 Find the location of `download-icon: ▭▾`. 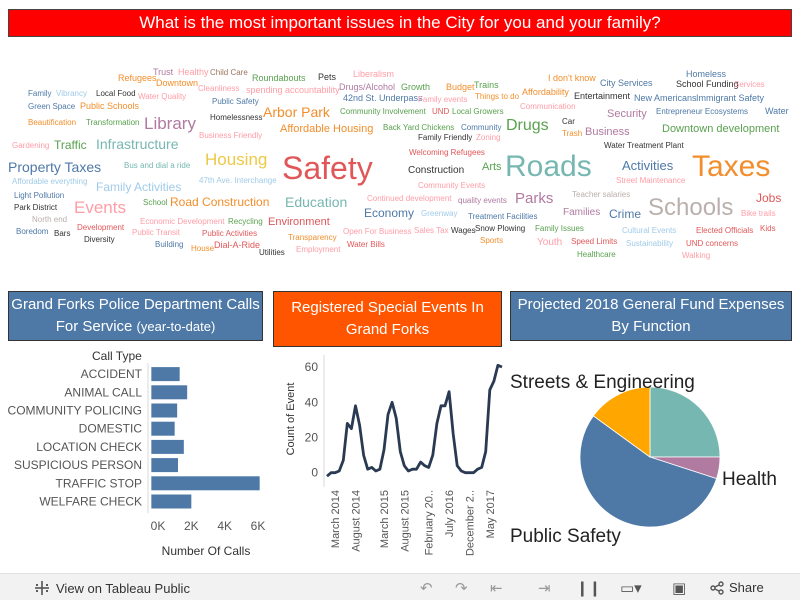

download-icon: ▭▾ is located at coordinates (631, 588).